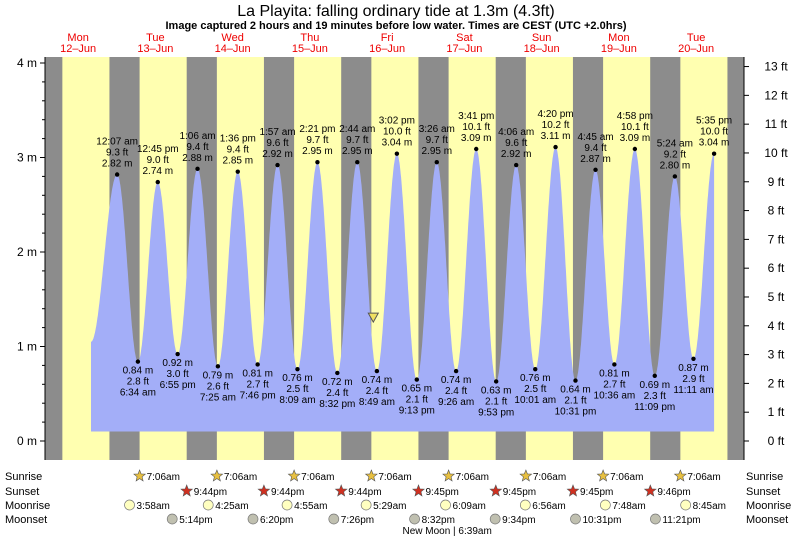  I want to click on sunset-time: 9:44pm, so click(364, 492).